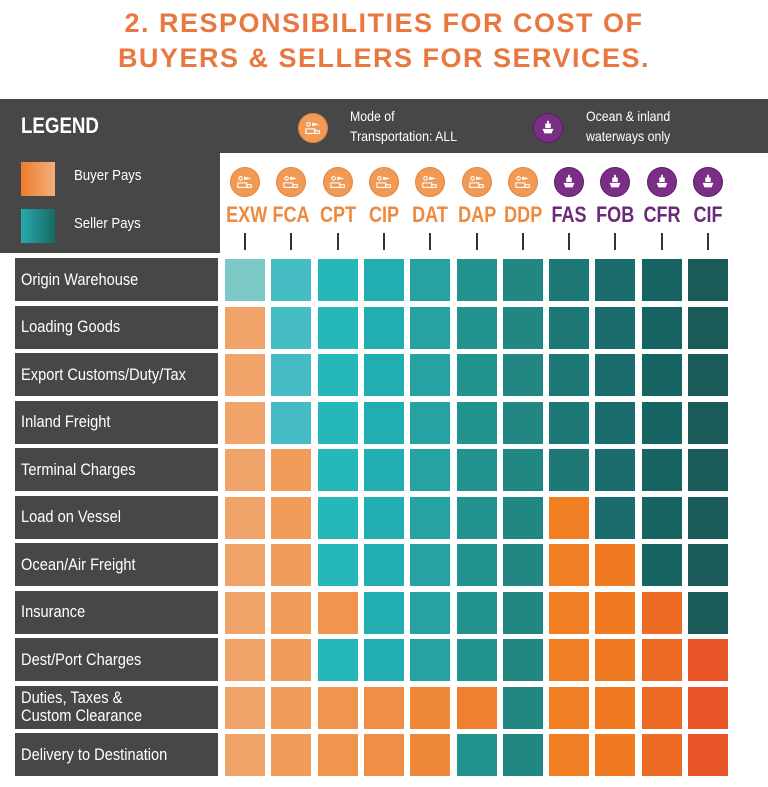 This screenshot has height=787, width=768. Describe the element at coordinates (384, 58) in the screenshot. I see `page-title-line-2: BUYERS & SELLERS FOR SERVICES.` at that location.